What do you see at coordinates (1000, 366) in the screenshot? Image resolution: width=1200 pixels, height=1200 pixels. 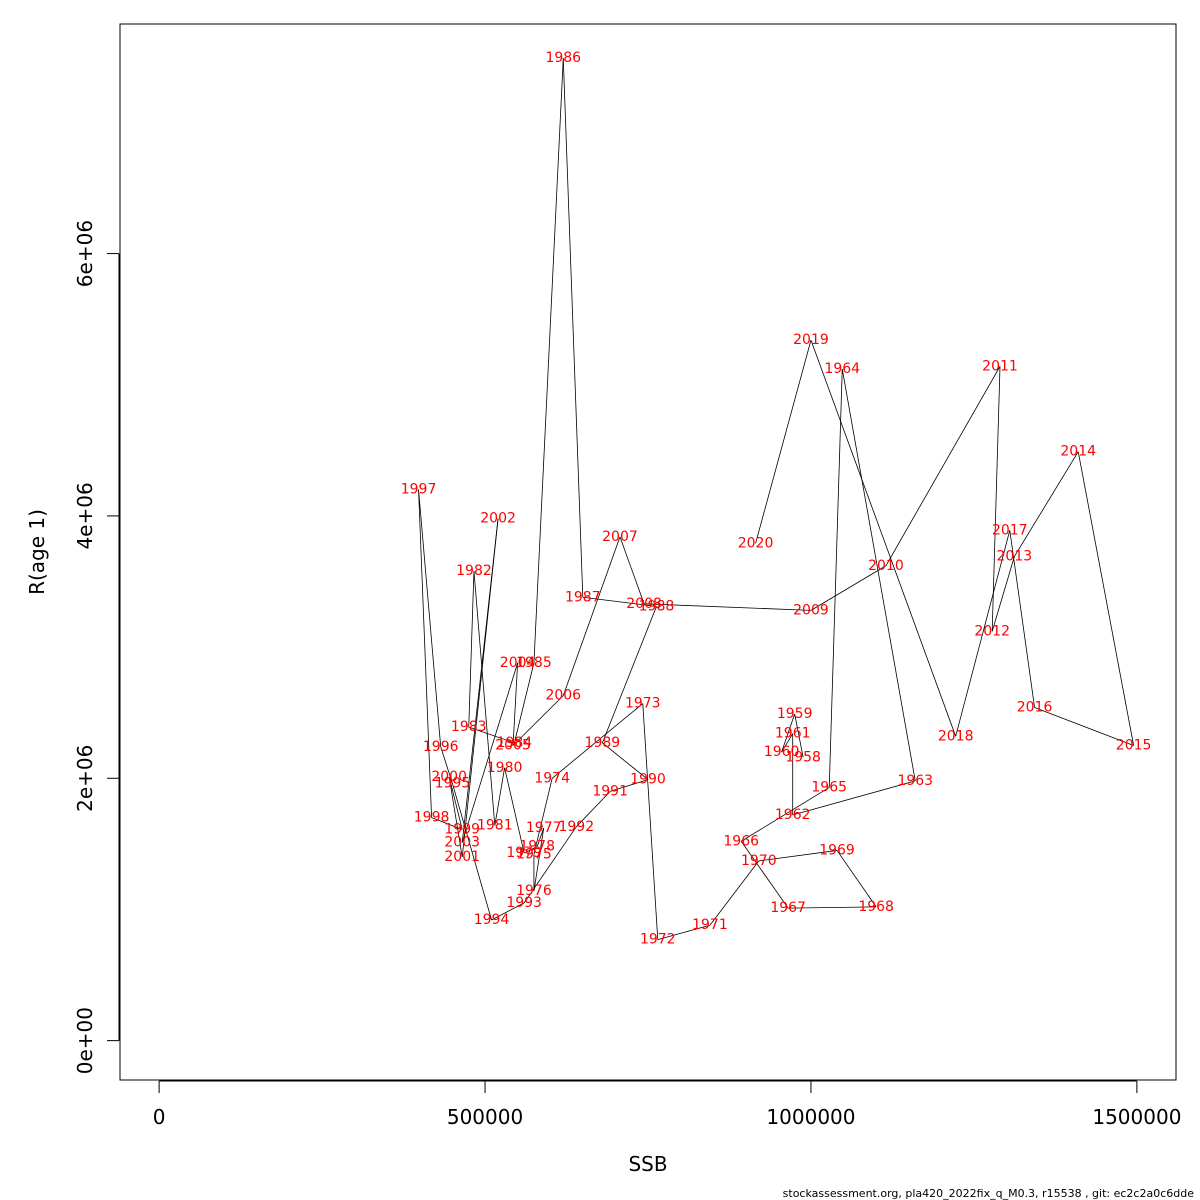 I see `point-label-2011: 2011` at bounding box center [1000, 366].